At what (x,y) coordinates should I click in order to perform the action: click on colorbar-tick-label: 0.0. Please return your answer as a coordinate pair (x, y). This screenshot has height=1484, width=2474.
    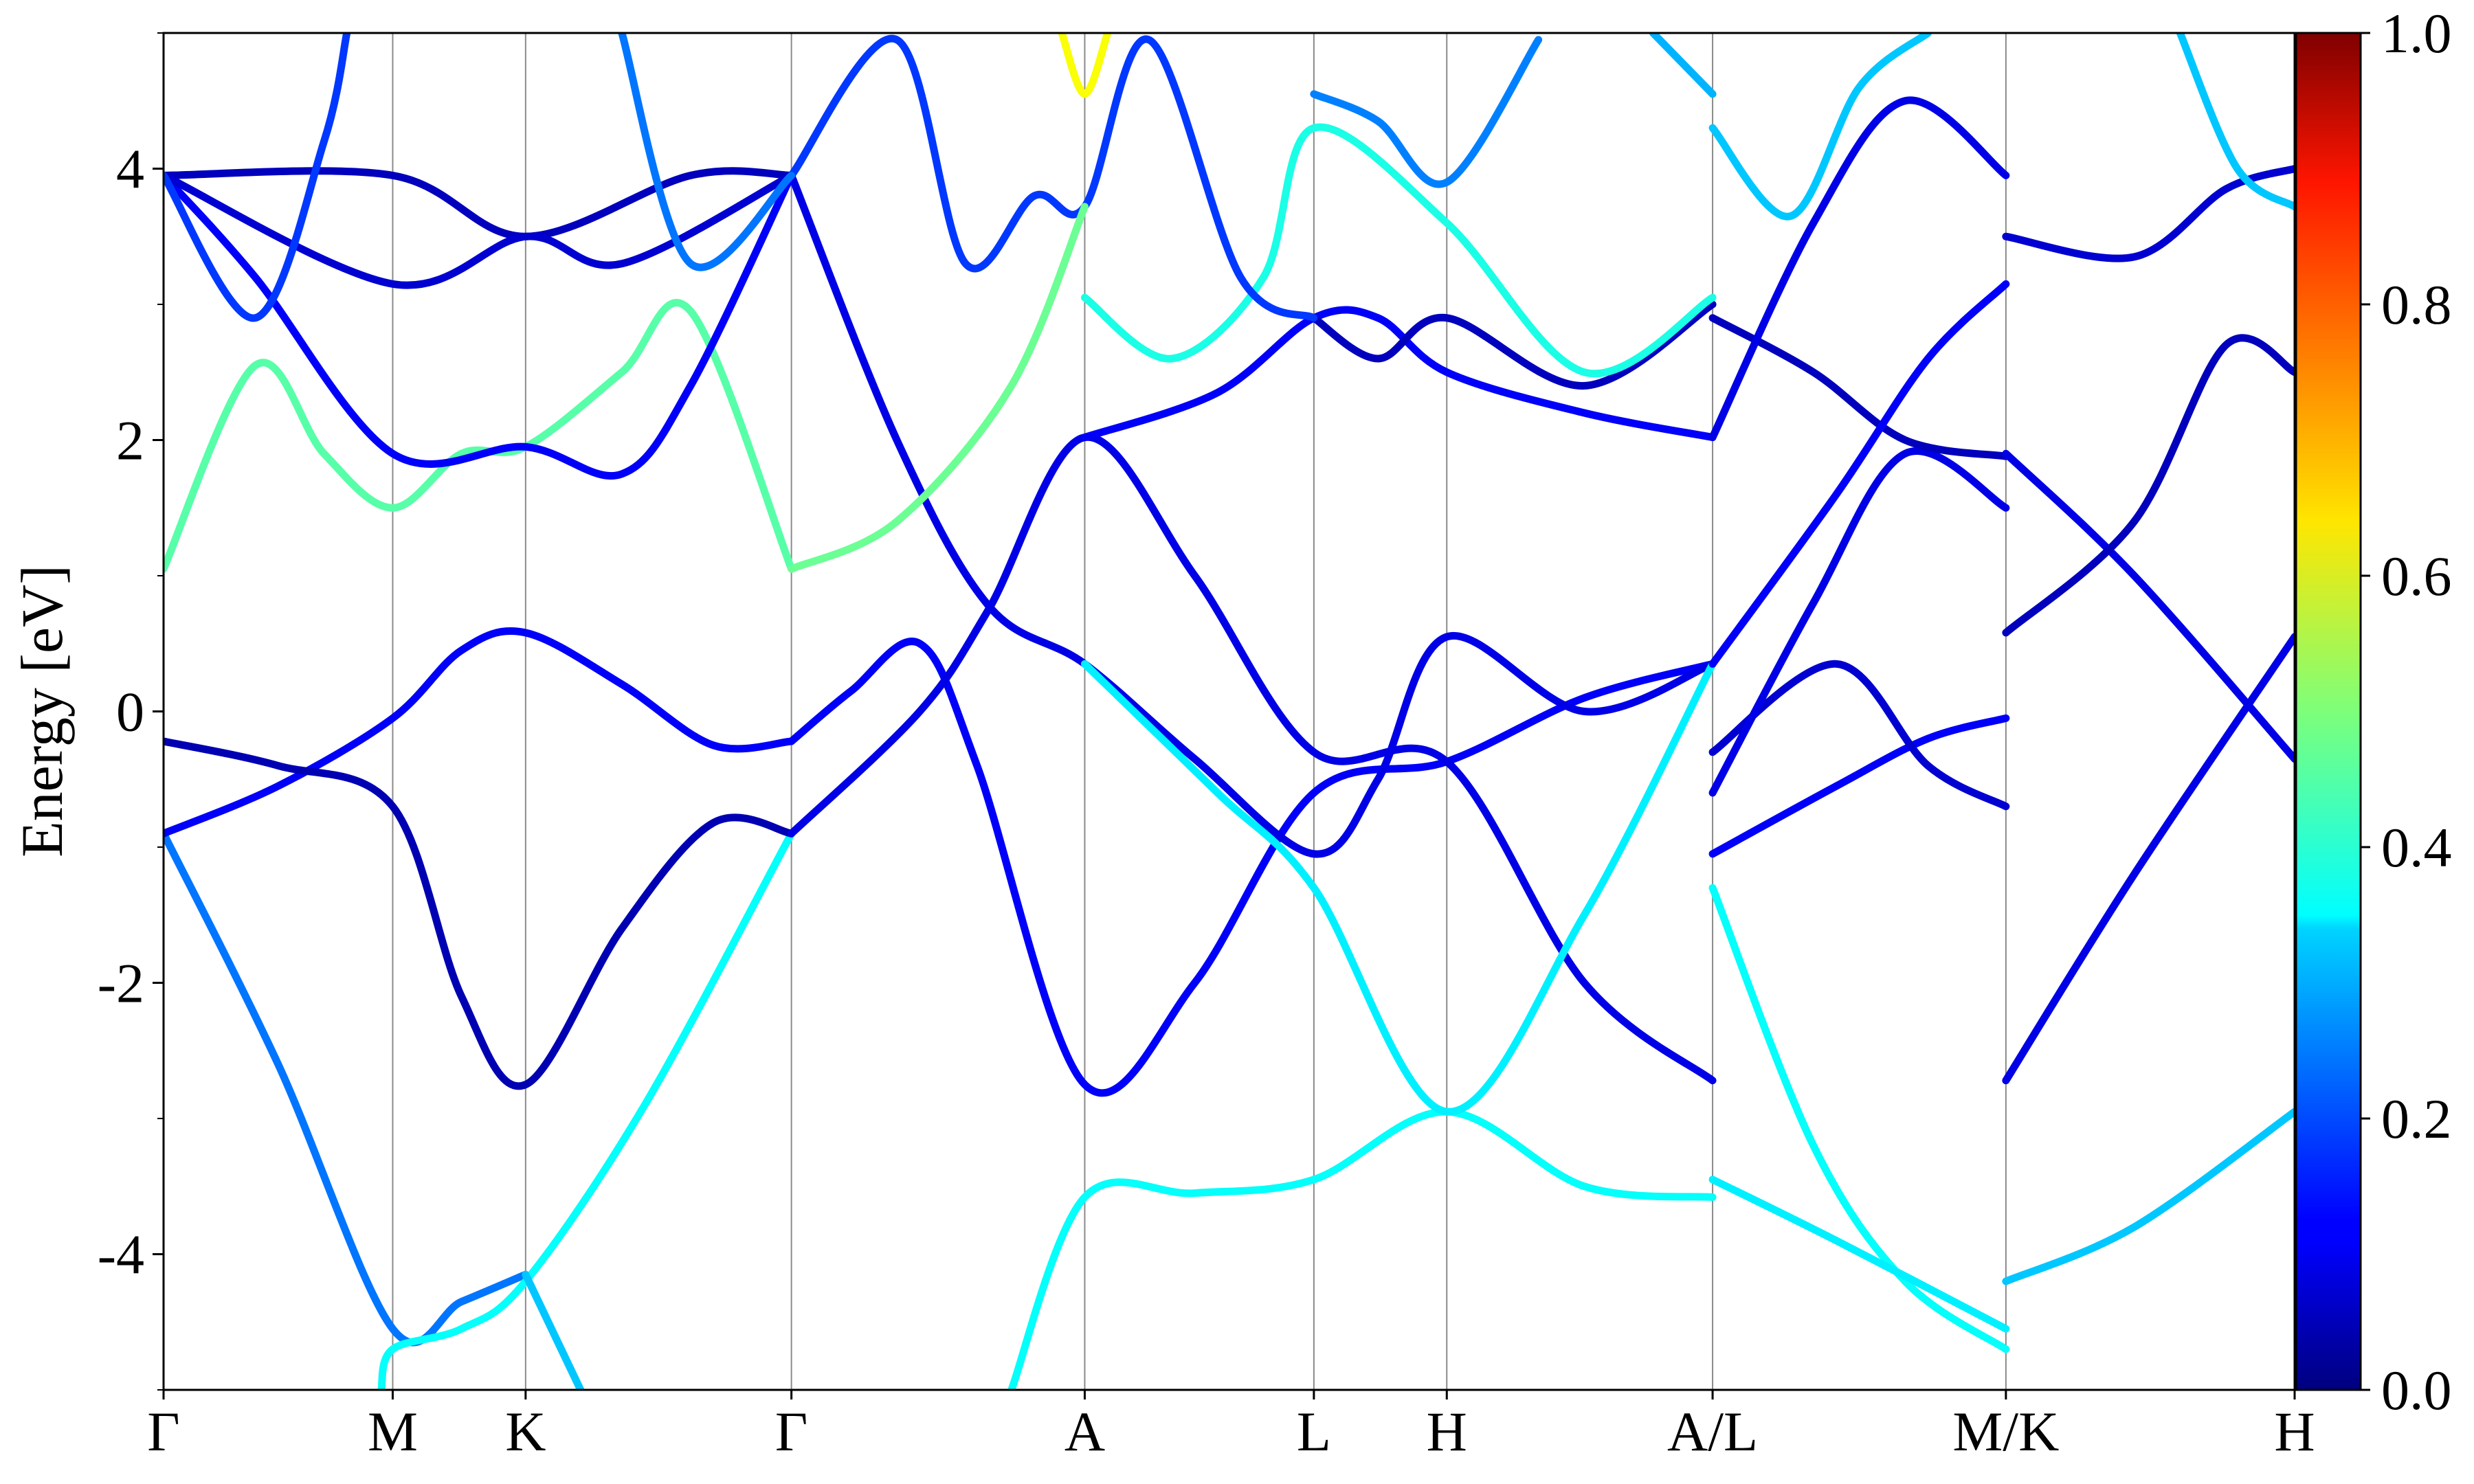
    Looking at the image, I should click on (2416, 1390).